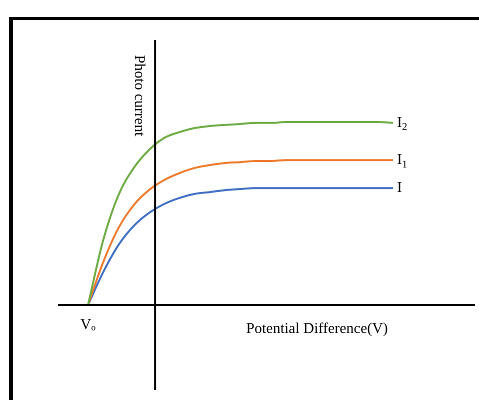 The width and height of the screenshot is (479, 400). What do you see at coordinates (139, 96) in the screenshot?
I see `y-axis-title: Photo current` at bounding box center [139, 96].